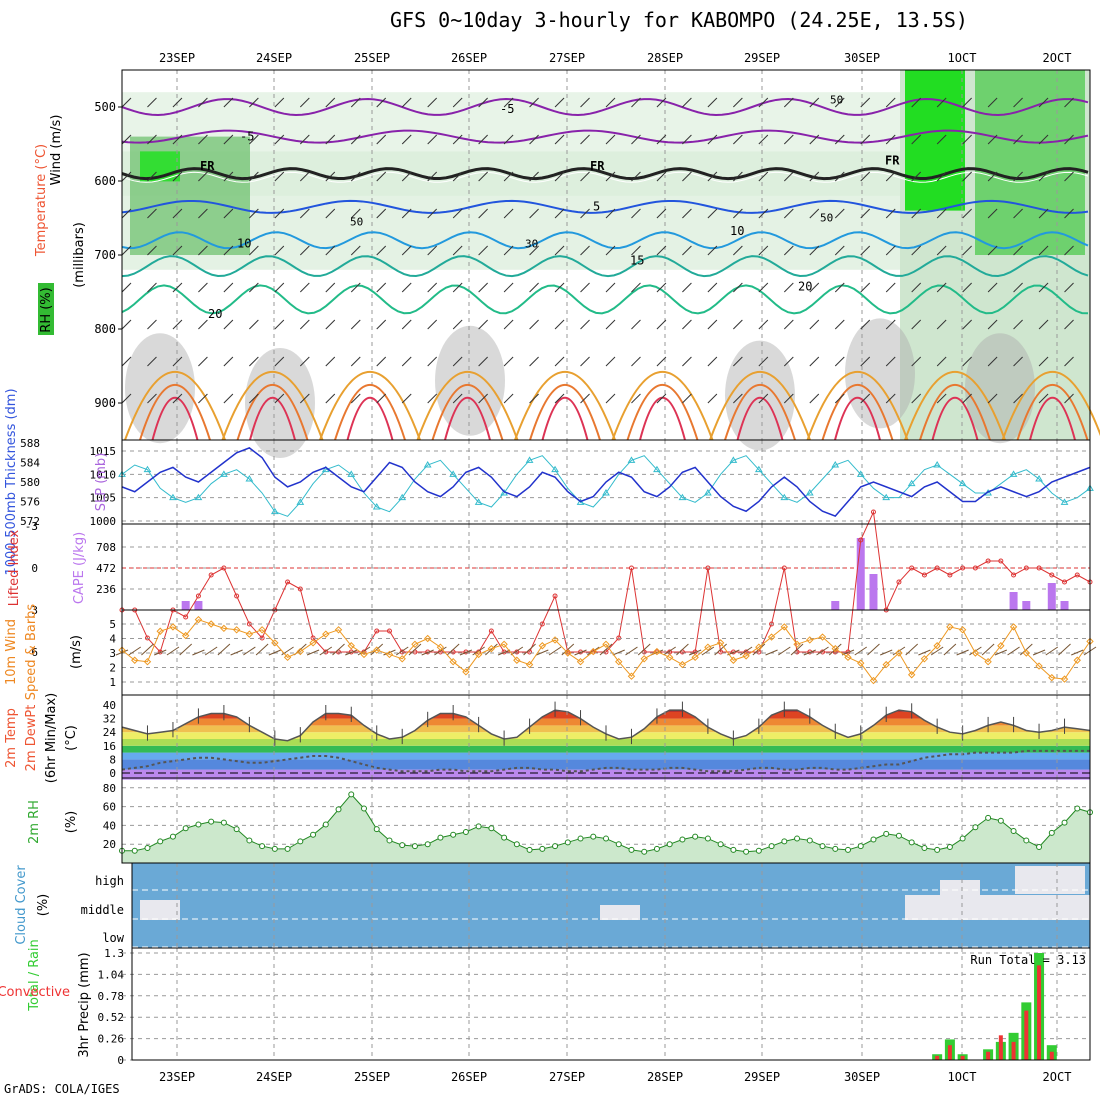 This screenshot has width=1100, height=1100. I want to click on temperature-axis-label: Temperature (°C), so click(41, 200).